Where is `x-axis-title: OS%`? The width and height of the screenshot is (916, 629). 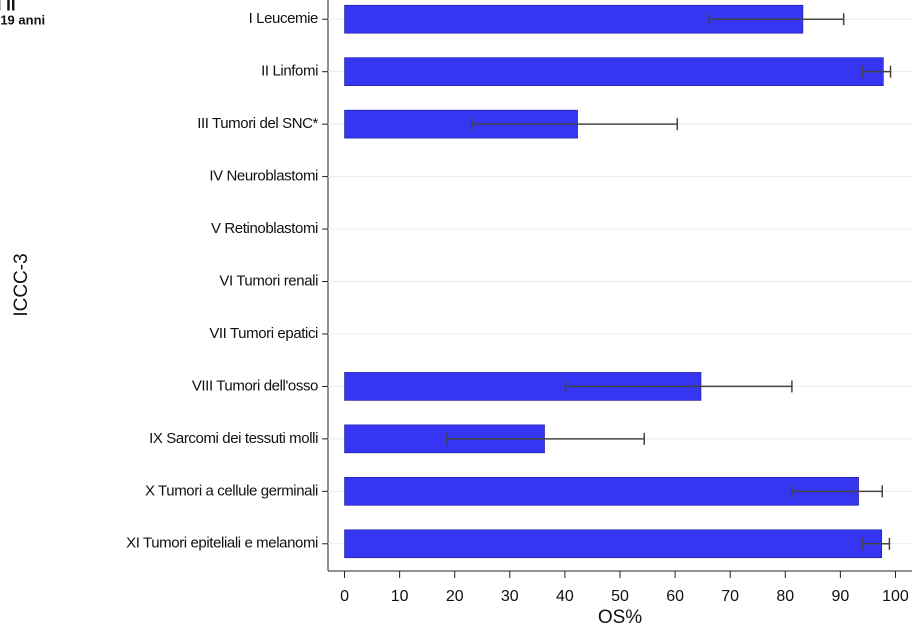
x-axis-title: OS% is located at coordinates (620, 617).